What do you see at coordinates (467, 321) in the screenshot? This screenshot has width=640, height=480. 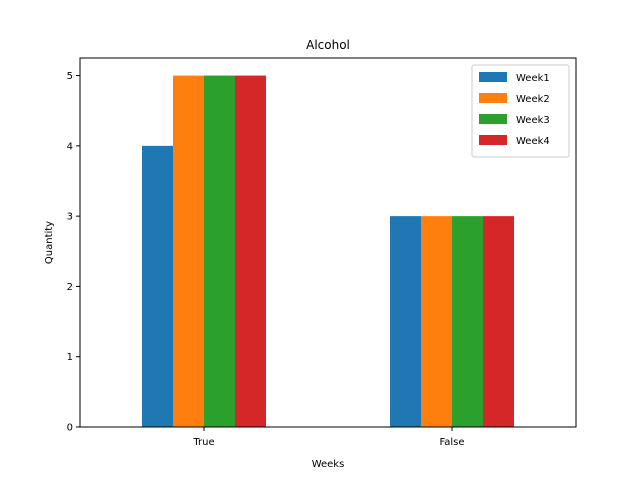 I see `bar-week3-false` at bounding box center [467, 321].